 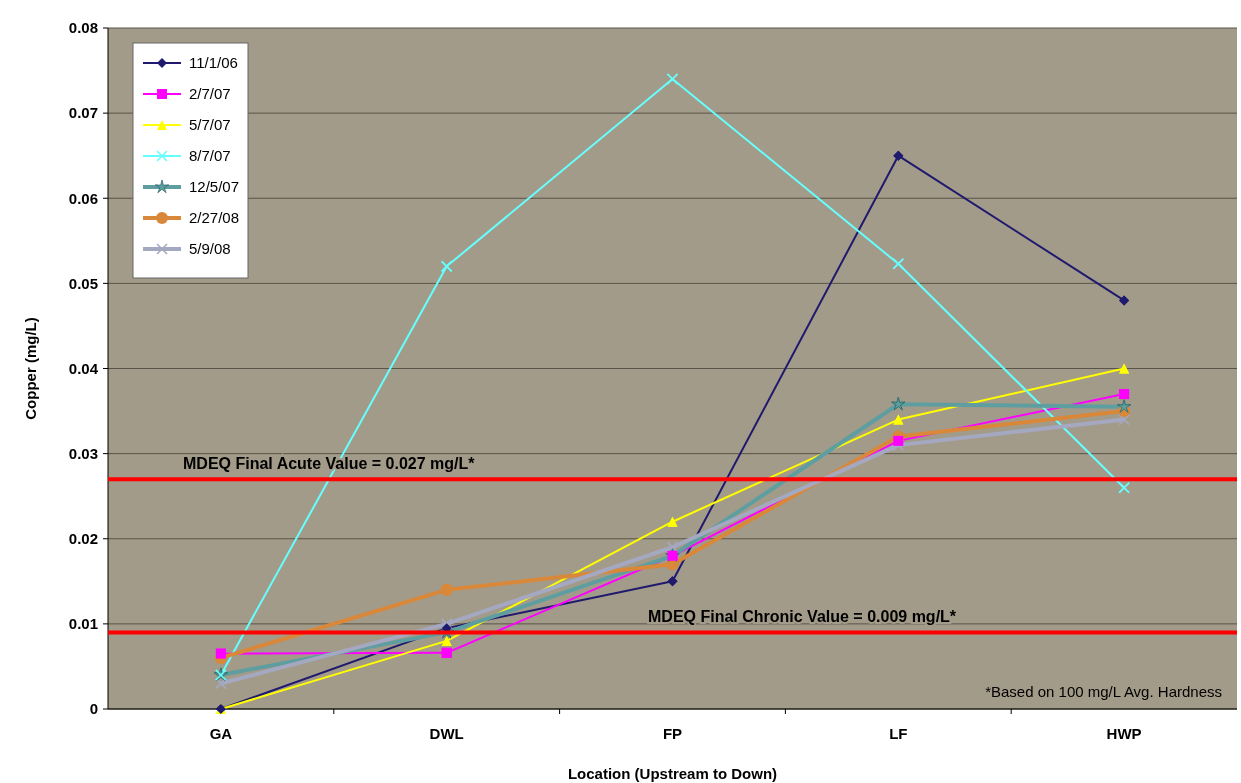 What do you see at coordinates (83, 453) in the screenshot?
I see `y-tick-label: 0.03` at bounding box center [83, 453].